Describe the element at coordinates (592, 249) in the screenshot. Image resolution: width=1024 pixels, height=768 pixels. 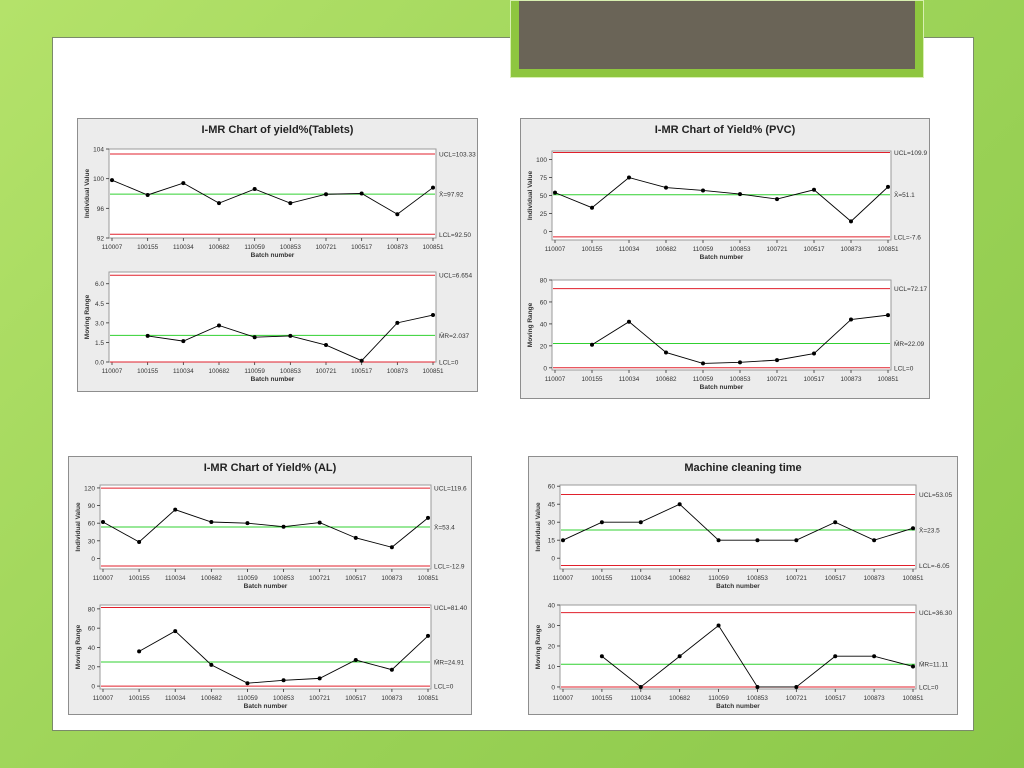
I see `chart1-individual-x-tick-label: 100155` at that location.